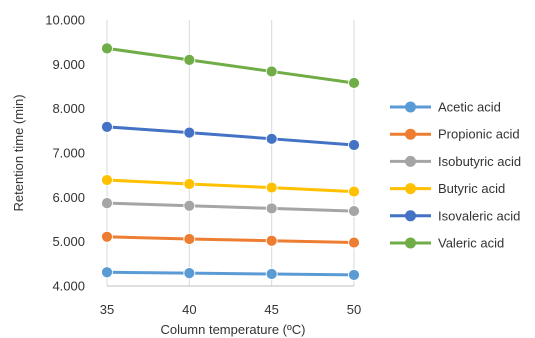  I want to click on y-tick-label: 9.000, so click(68, 64).